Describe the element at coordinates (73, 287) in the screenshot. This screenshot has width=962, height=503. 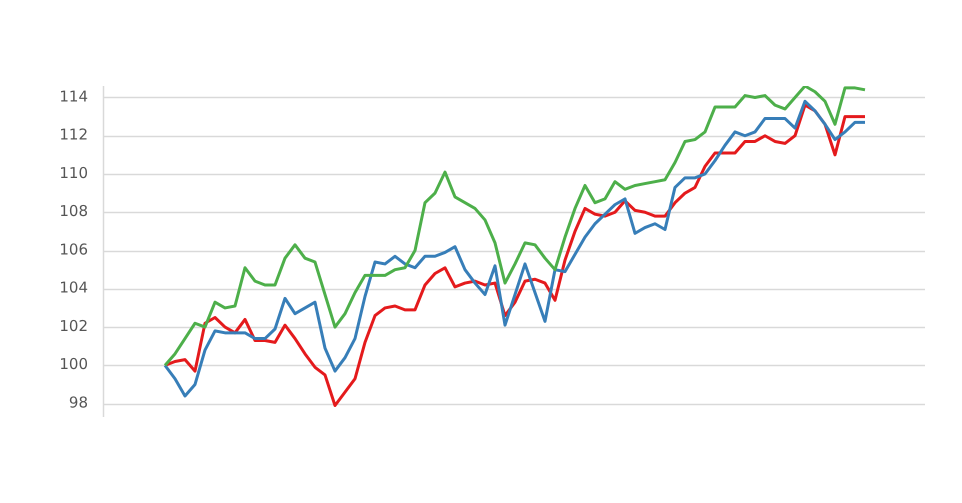
I see `y-tick-label: 104` at that location.